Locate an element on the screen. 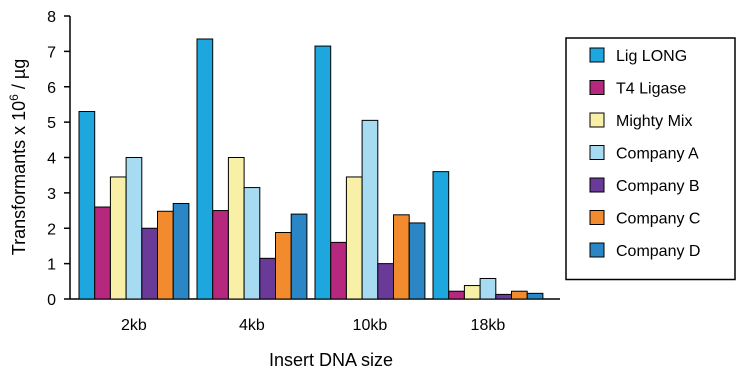  y-tick-label: 2 is located at coordinates (51, 229).